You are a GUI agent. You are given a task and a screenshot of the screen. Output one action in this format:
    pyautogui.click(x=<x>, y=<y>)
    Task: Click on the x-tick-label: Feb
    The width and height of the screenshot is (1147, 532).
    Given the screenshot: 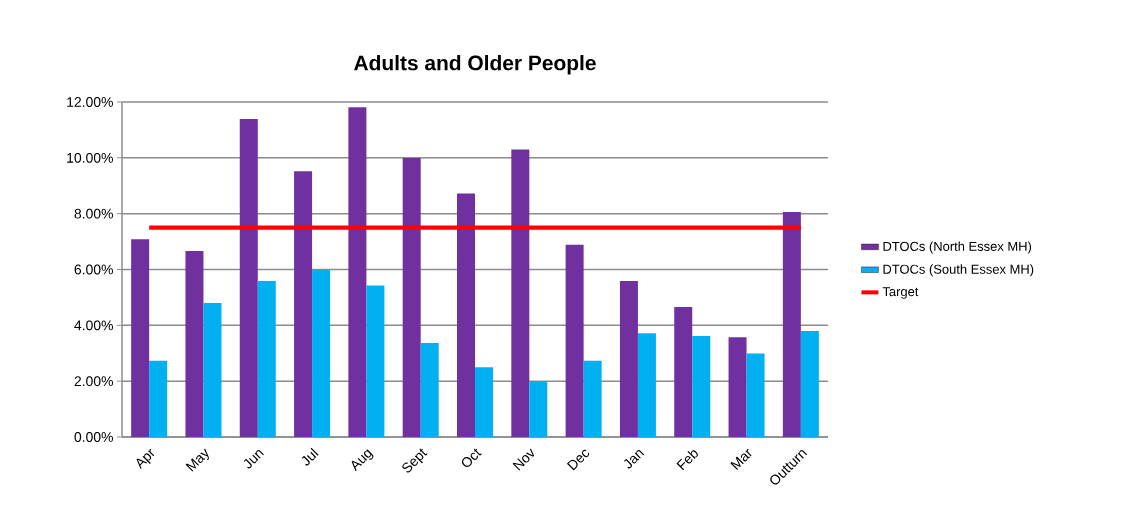 What is the action you would take?
    pyautogui.click(x=687, y=460)
    